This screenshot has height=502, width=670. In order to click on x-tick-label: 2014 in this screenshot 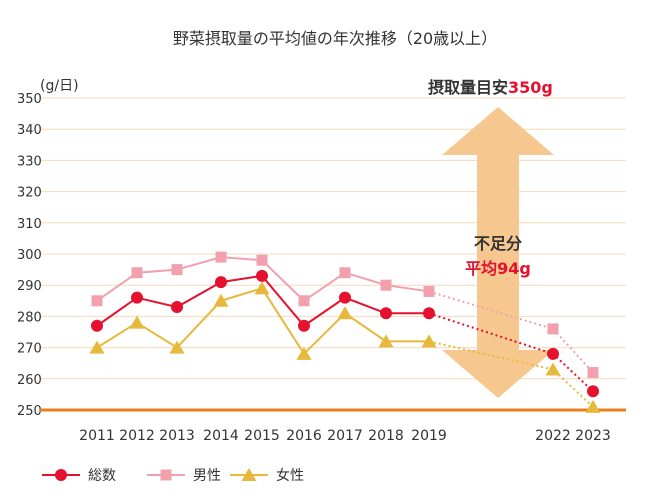, I will do `click(221, 436)`.